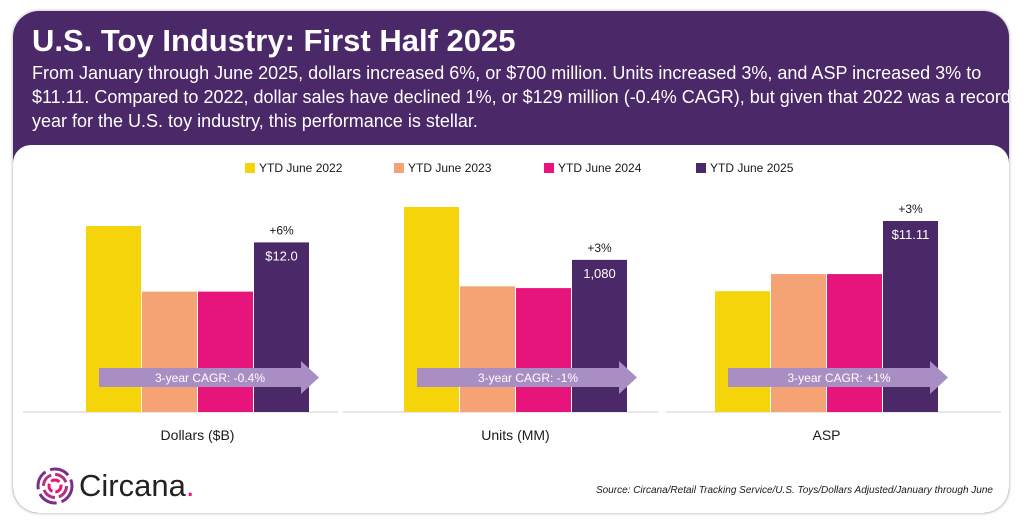 This screenshot has width=1024, height=525. Describe the element at coordinates (599, 335) in the screenshot. I see `bar-ytd-june-2025` at that location.